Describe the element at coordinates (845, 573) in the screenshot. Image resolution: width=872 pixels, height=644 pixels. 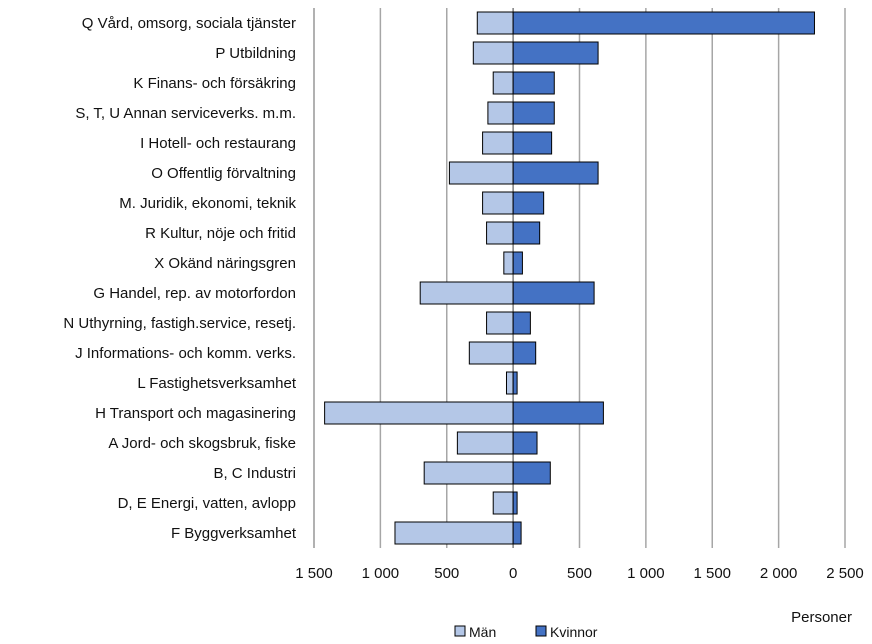
I see `x-tick-label: 2 500` at that location.